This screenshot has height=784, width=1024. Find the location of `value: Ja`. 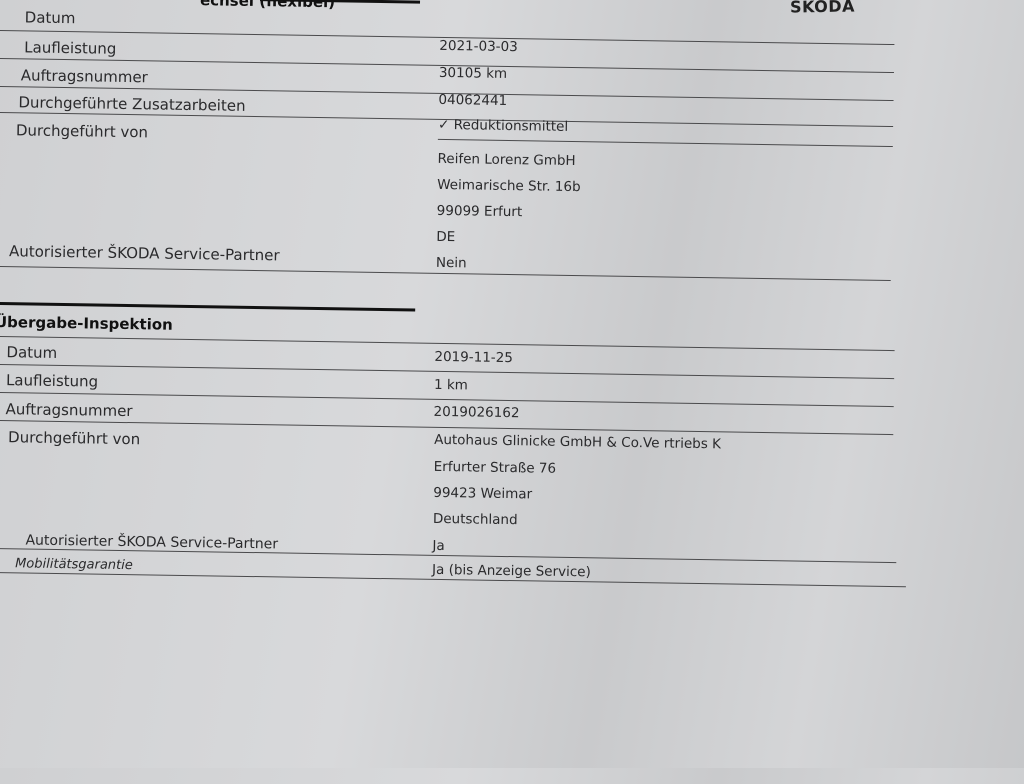

value: Ja is located at coordinates (438, 546).